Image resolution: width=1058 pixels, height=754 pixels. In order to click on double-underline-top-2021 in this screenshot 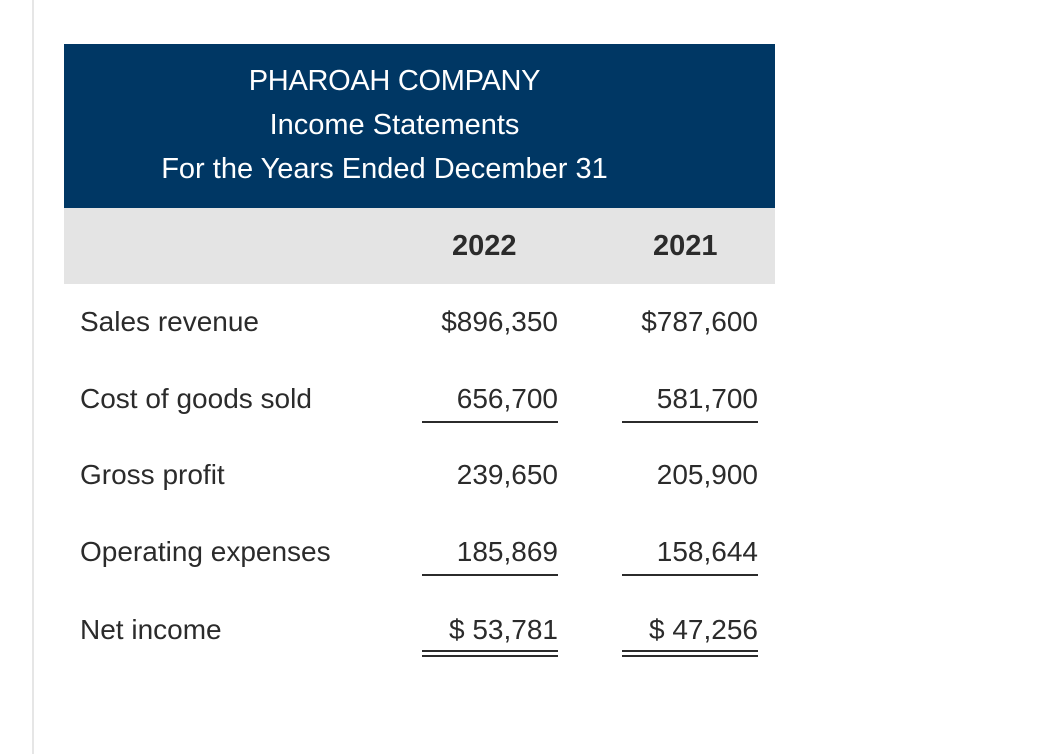, I will do `click(690, 651)`.